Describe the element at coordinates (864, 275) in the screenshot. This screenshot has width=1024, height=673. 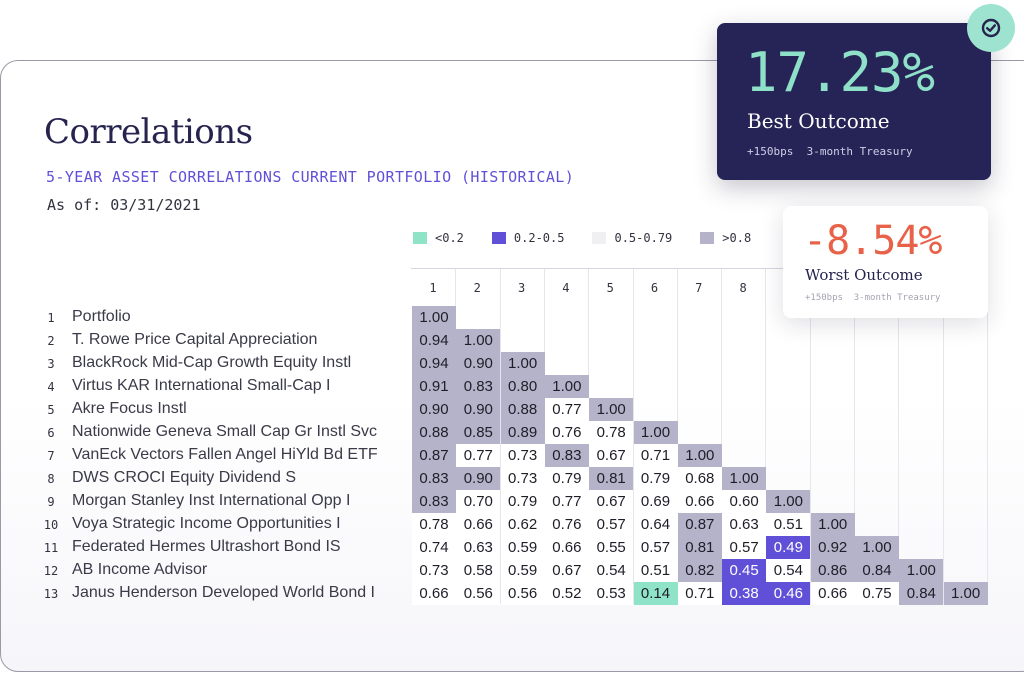
I see `worst-outcome-label: Worst Outcome` at that location.